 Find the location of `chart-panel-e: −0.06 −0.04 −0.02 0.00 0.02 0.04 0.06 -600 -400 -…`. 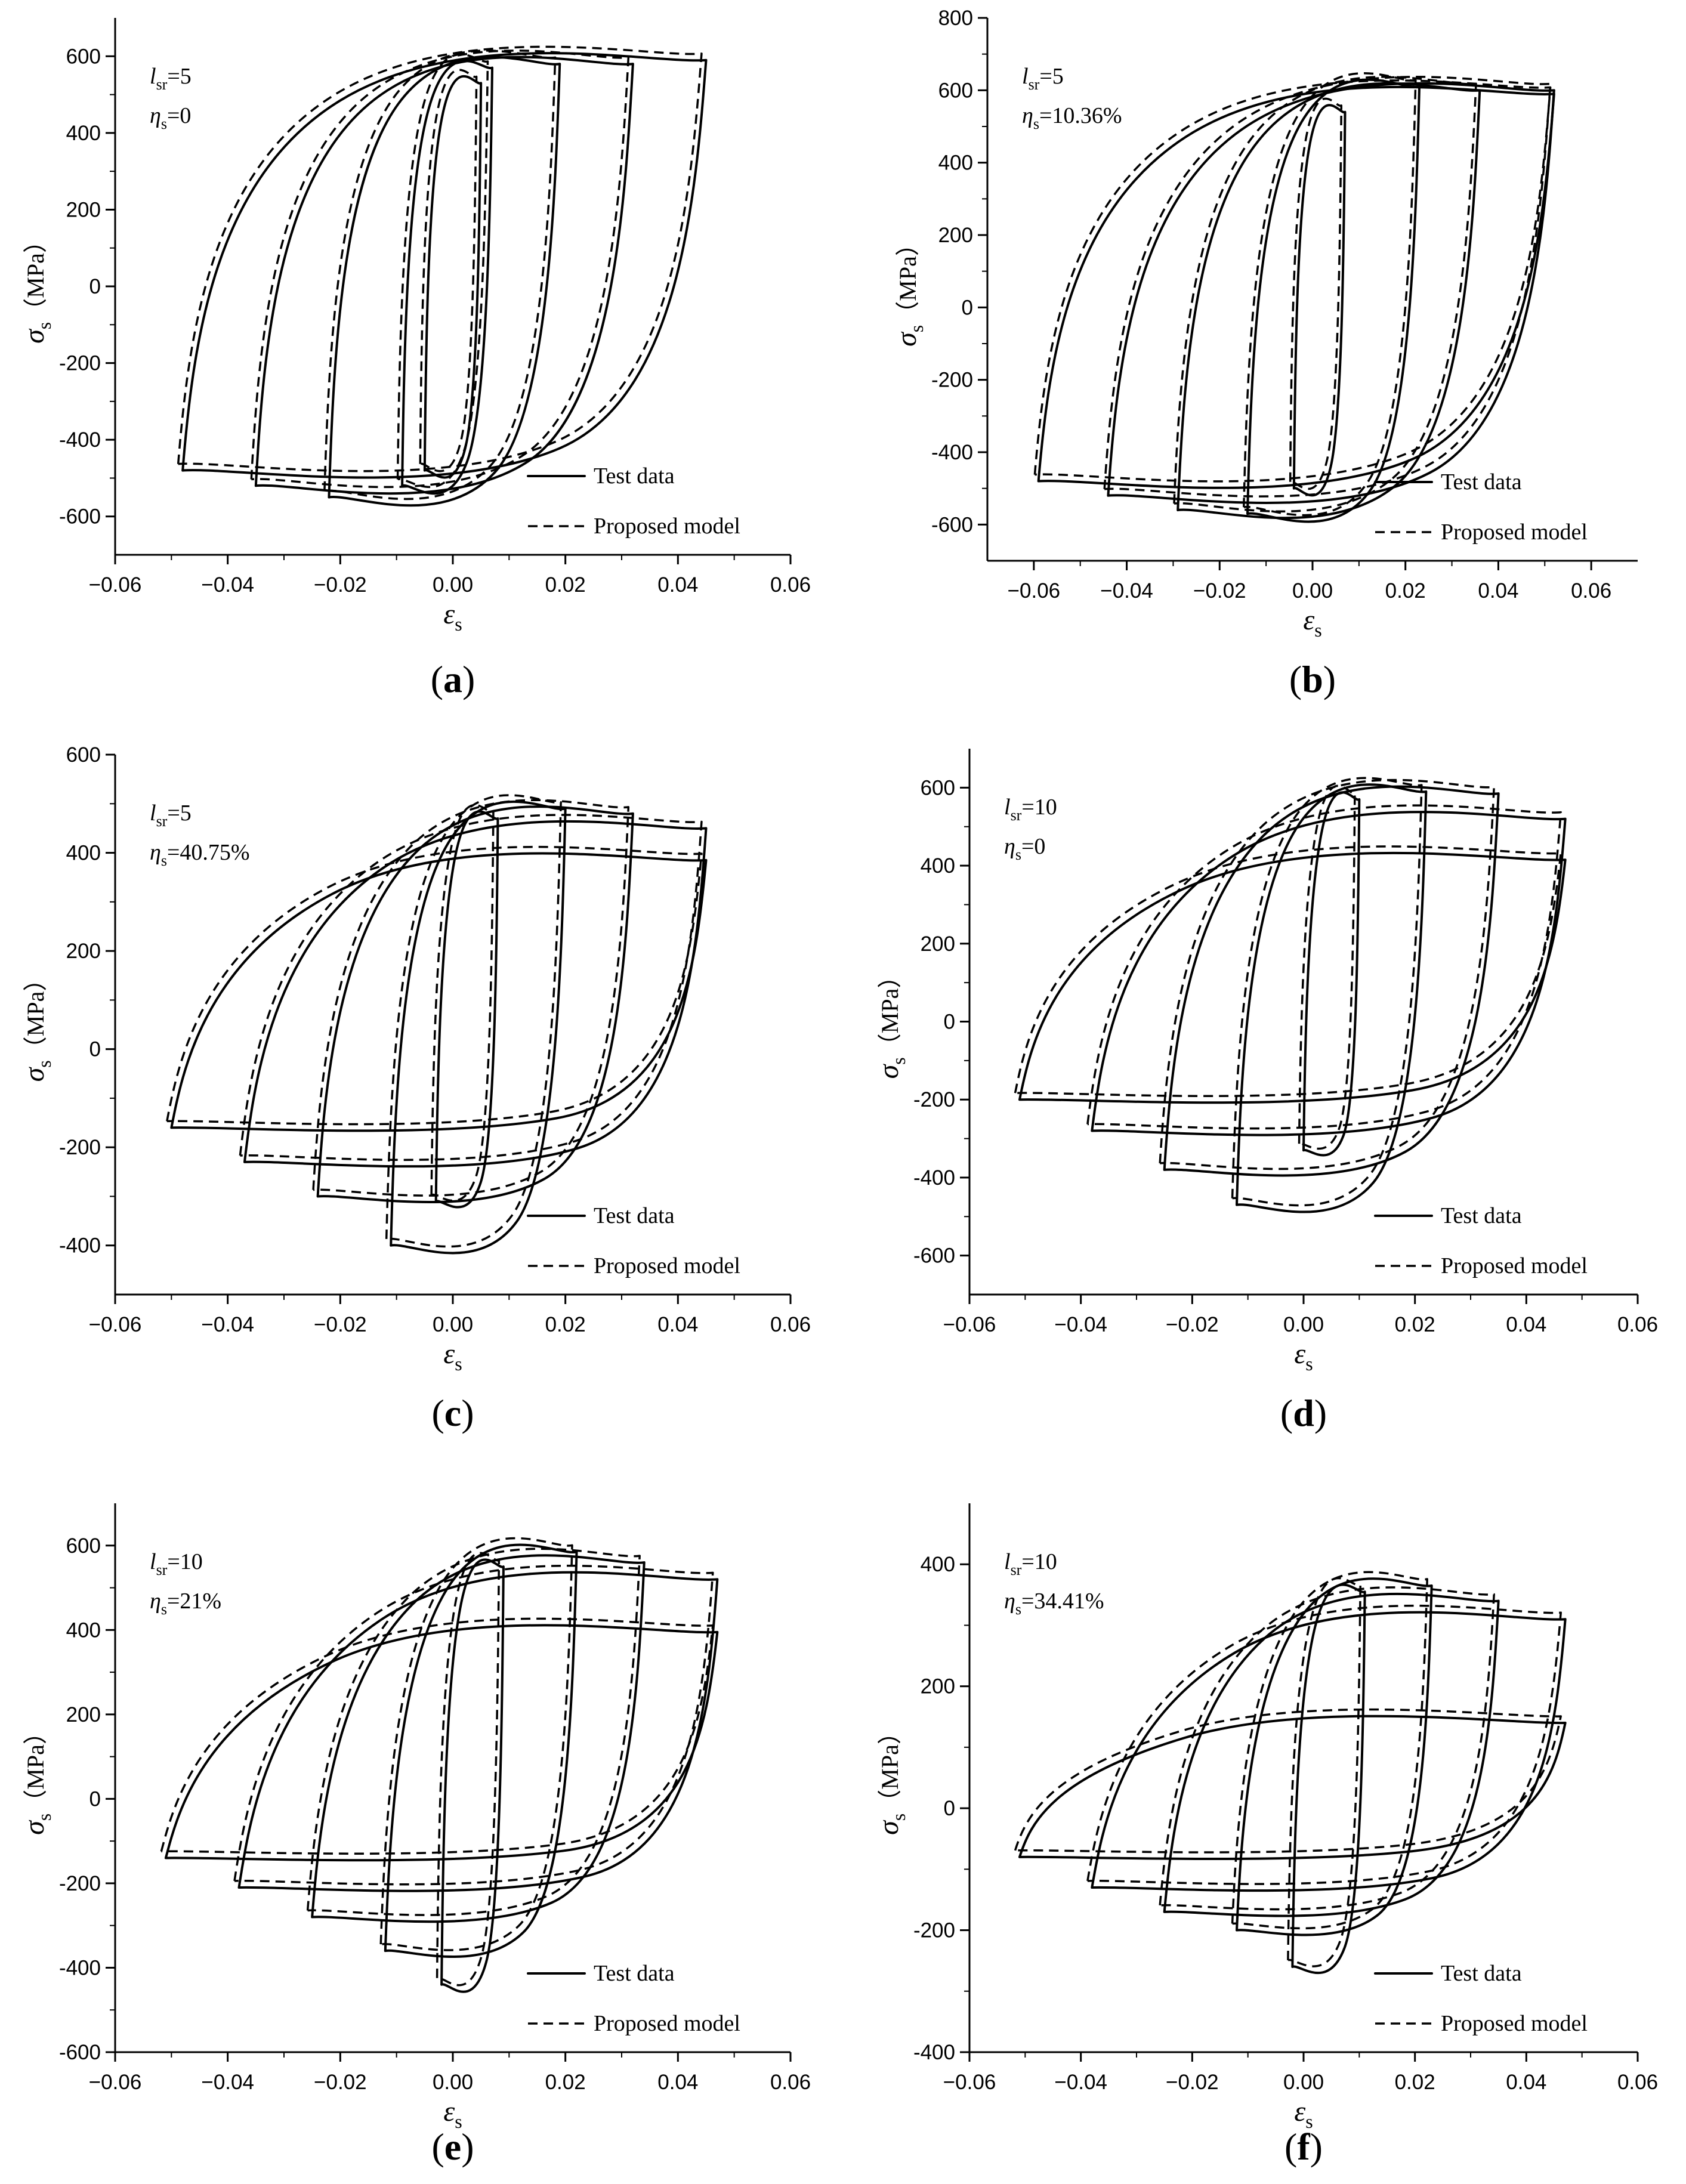

chart-panel-e: −0.06 −0.04 −0.02 0.00 0.02 0.04 0.06 -600 -400 -… is located at coordinates (414, 1835).